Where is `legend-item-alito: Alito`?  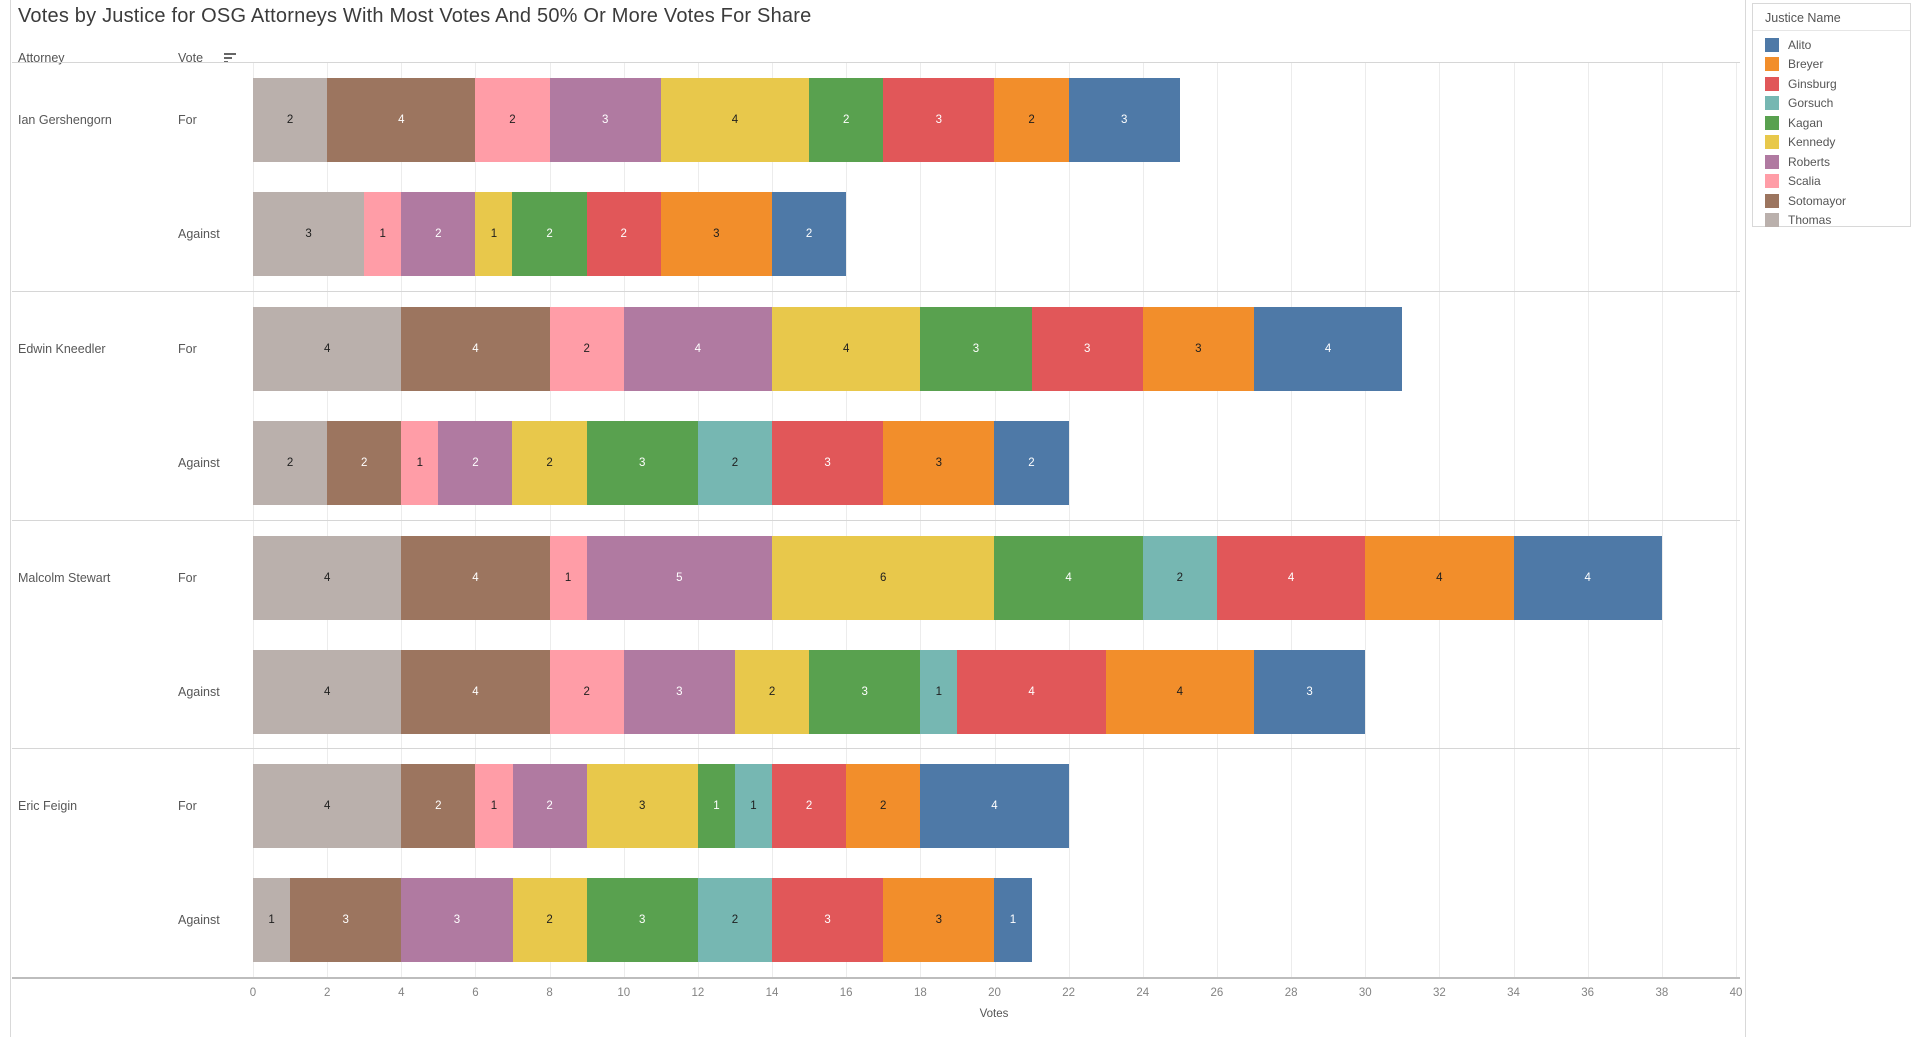 legend-item-alito: Alito is located at coordinates (1831, 45).